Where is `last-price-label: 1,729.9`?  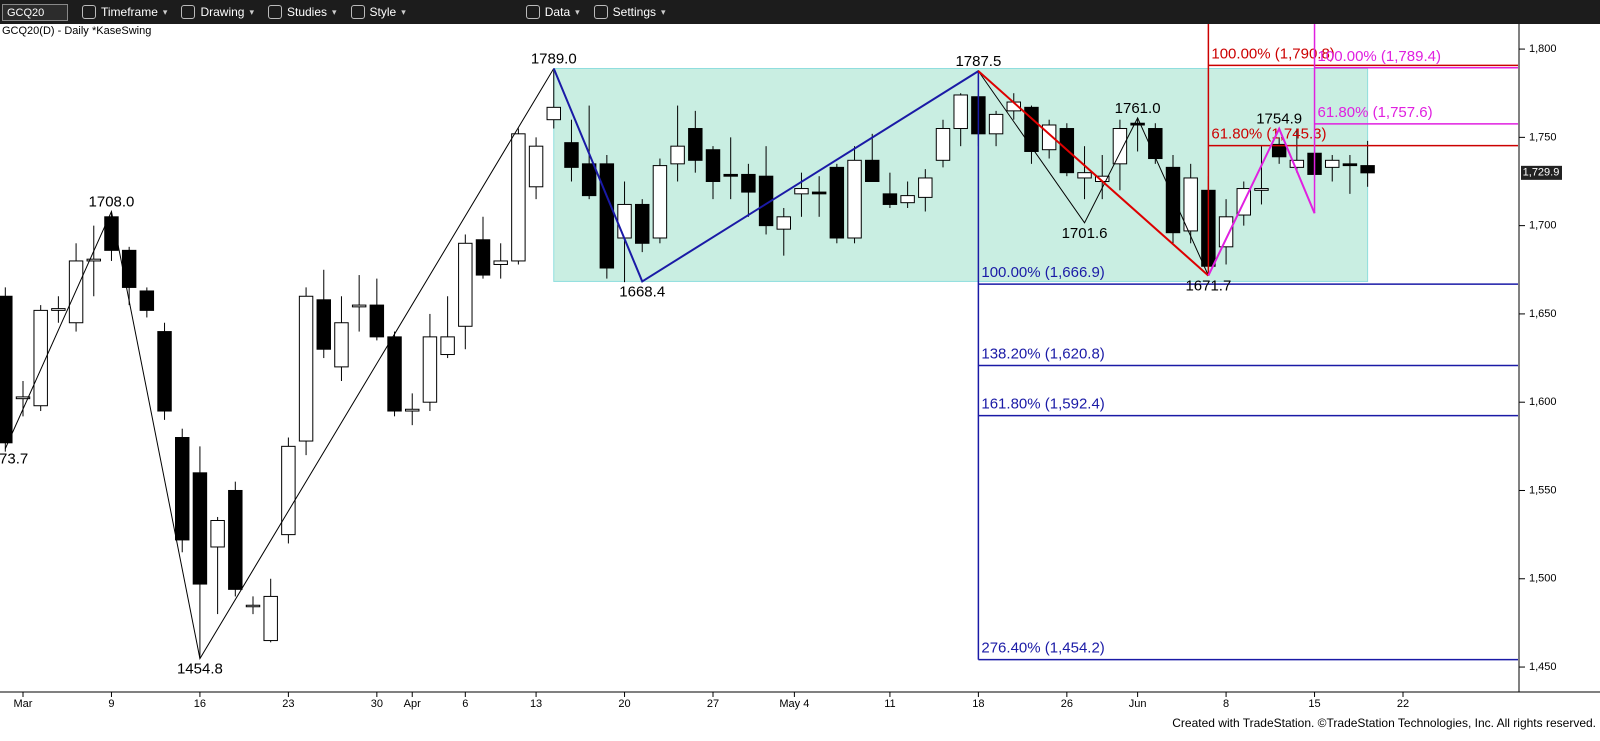
last-price-label: 1,729.9 is located at coordinates (1541, 173).